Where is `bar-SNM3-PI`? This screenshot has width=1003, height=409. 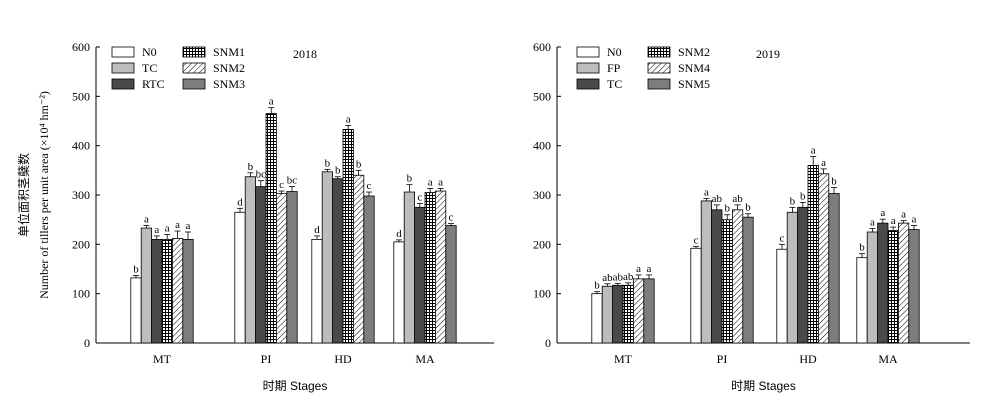
bar-SNM3-PI is located at coordinates (292, 267).